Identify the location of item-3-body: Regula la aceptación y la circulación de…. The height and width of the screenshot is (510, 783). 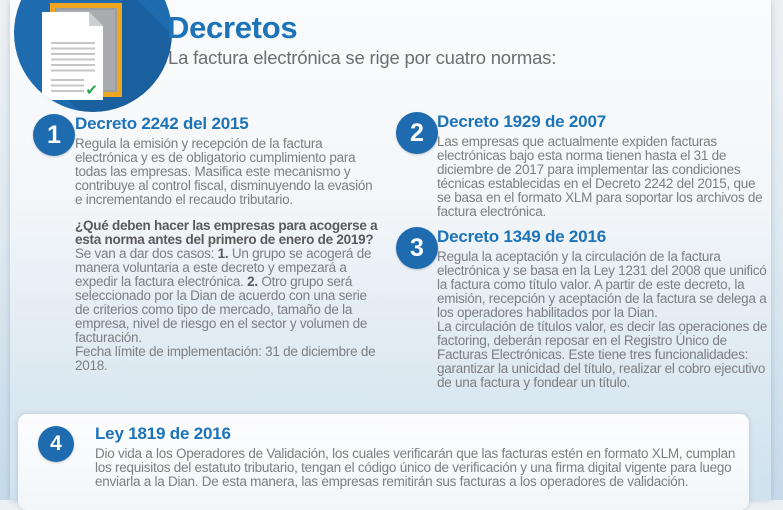
(602, 319).